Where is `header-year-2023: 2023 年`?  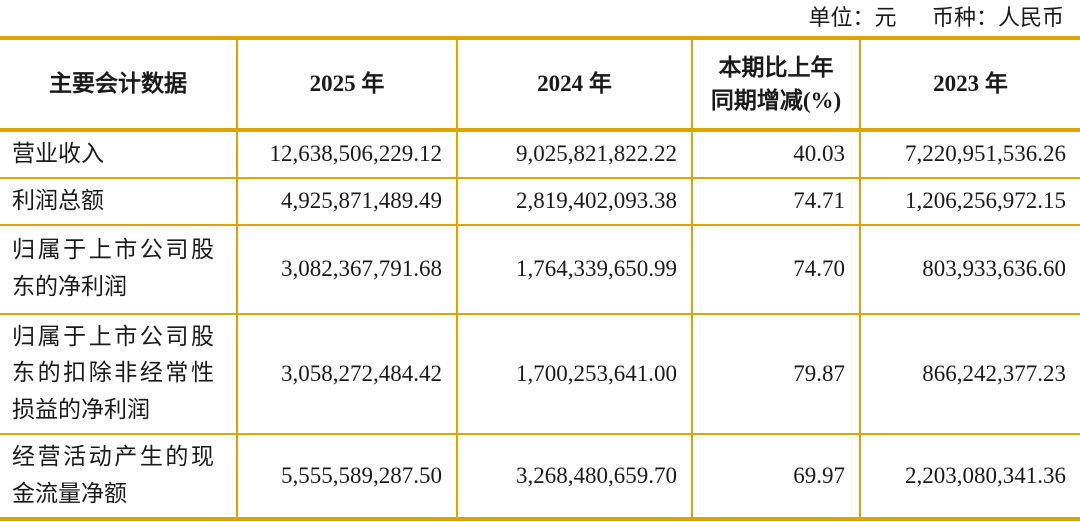 header-year-2023: 2023 年 is located at coordinates (969, 84).